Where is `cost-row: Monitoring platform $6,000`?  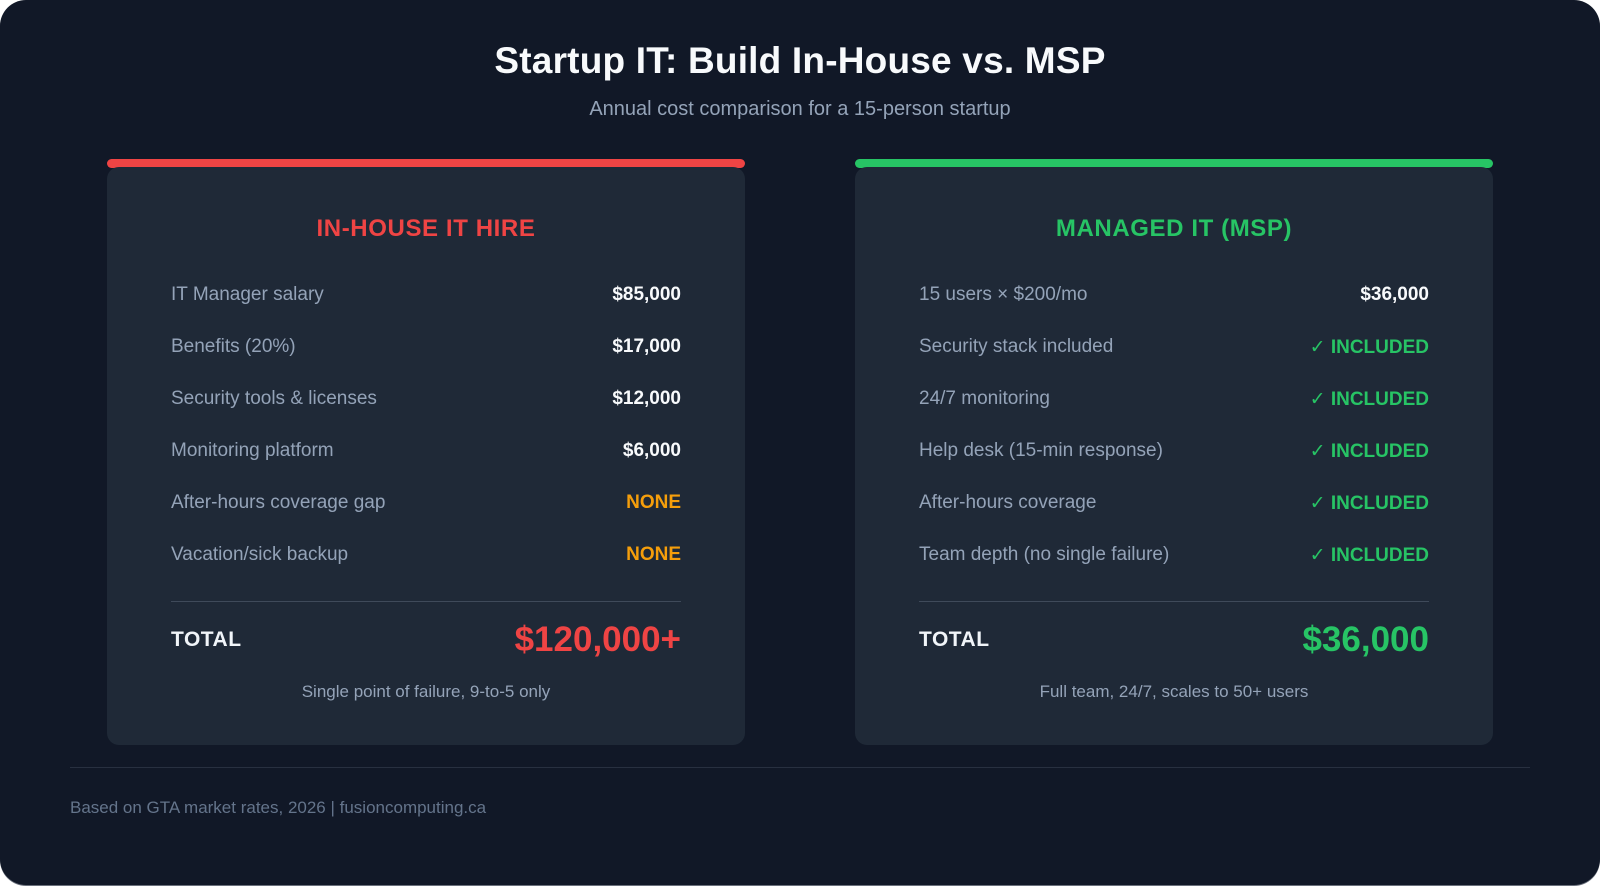 cost-row: Monitoring platform $6,000 is located at coordinates (426, 451).